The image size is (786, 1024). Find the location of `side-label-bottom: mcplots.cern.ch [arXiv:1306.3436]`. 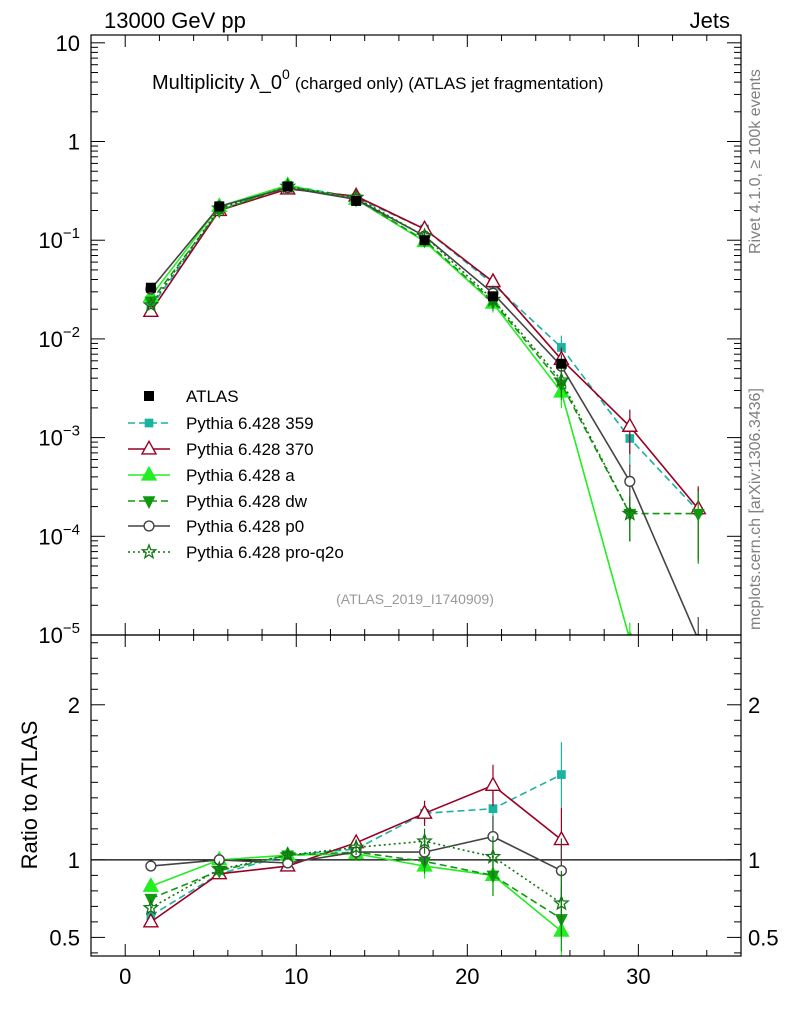

side-label-bottom: mcplots.cern.ch [arXiv:1306.3436] is located at coordinates (755, 509).